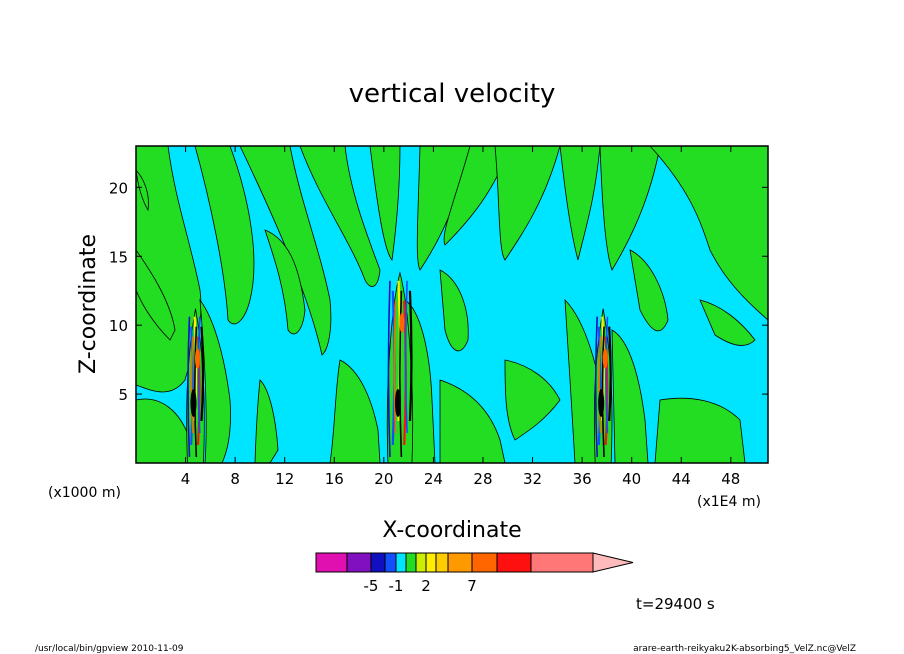  Describe the element at coordinates (118, 257) in the screenshot. I see `y-tick-label: 15` at that location.